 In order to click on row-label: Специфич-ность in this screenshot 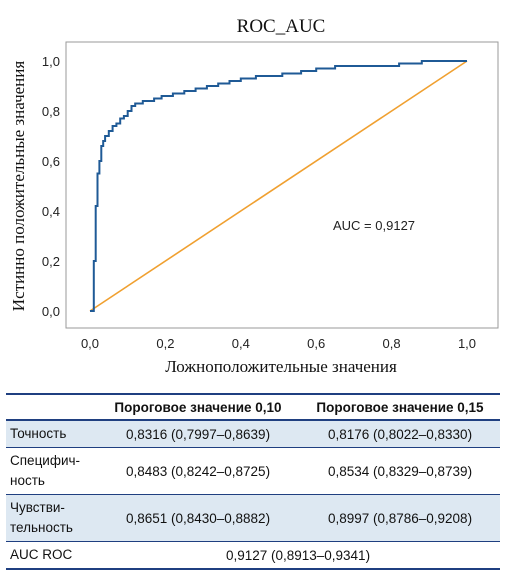, I will do `click(45, 470)`.